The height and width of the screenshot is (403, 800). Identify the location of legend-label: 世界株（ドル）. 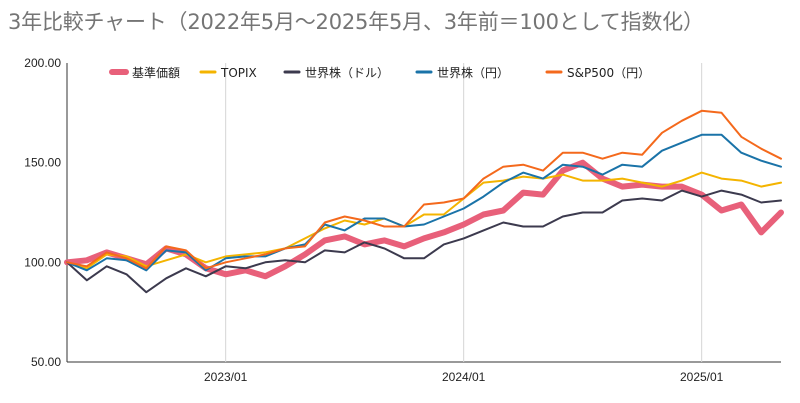
(347, 72).